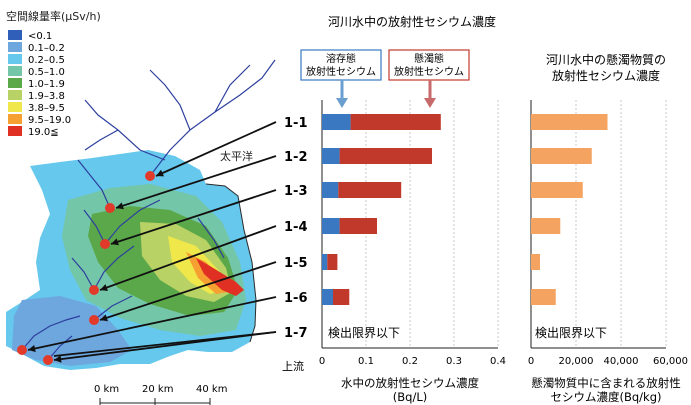 Image resolution: width=691 pixels, height=405 pixels. Describe the element at coordinates (341, 71) in the screenshot. I see `legend-dissolved-2: 放射性セシウム` at that location.